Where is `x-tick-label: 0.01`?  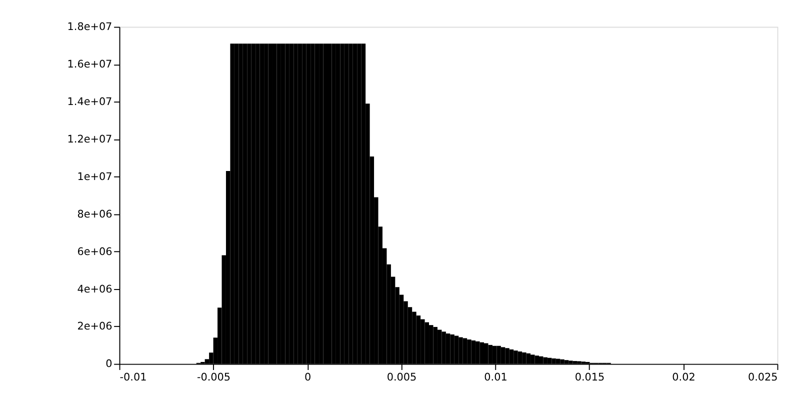 x-tick-label: 0.01 is located at coordinates (496, 377).